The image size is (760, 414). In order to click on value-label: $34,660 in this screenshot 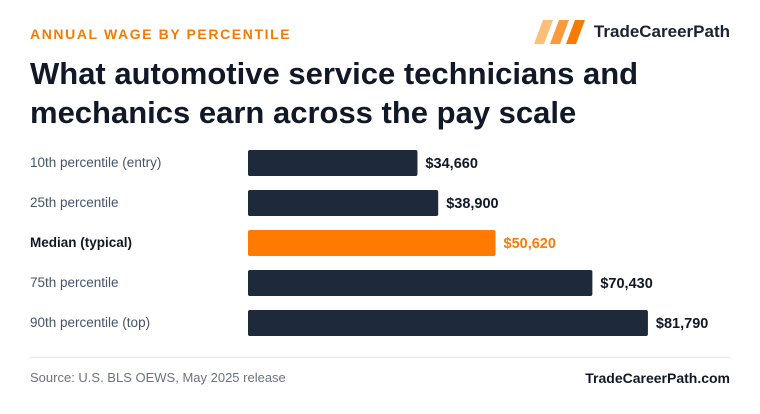, I will do `click(451, 164)`.